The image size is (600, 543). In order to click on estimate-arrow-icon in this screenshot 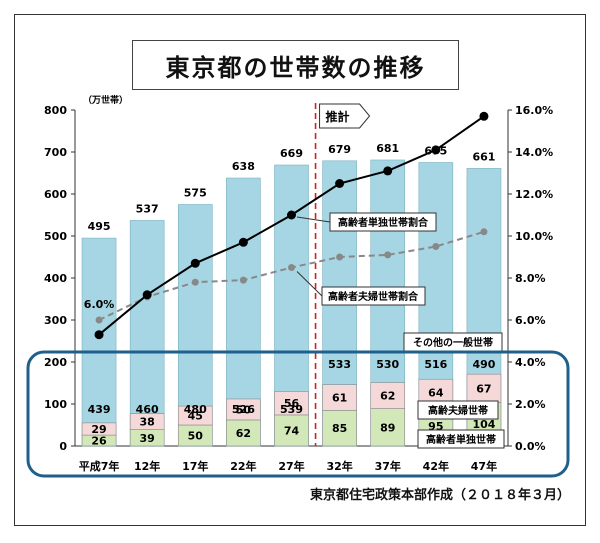, I will do `click(345, 116)`.